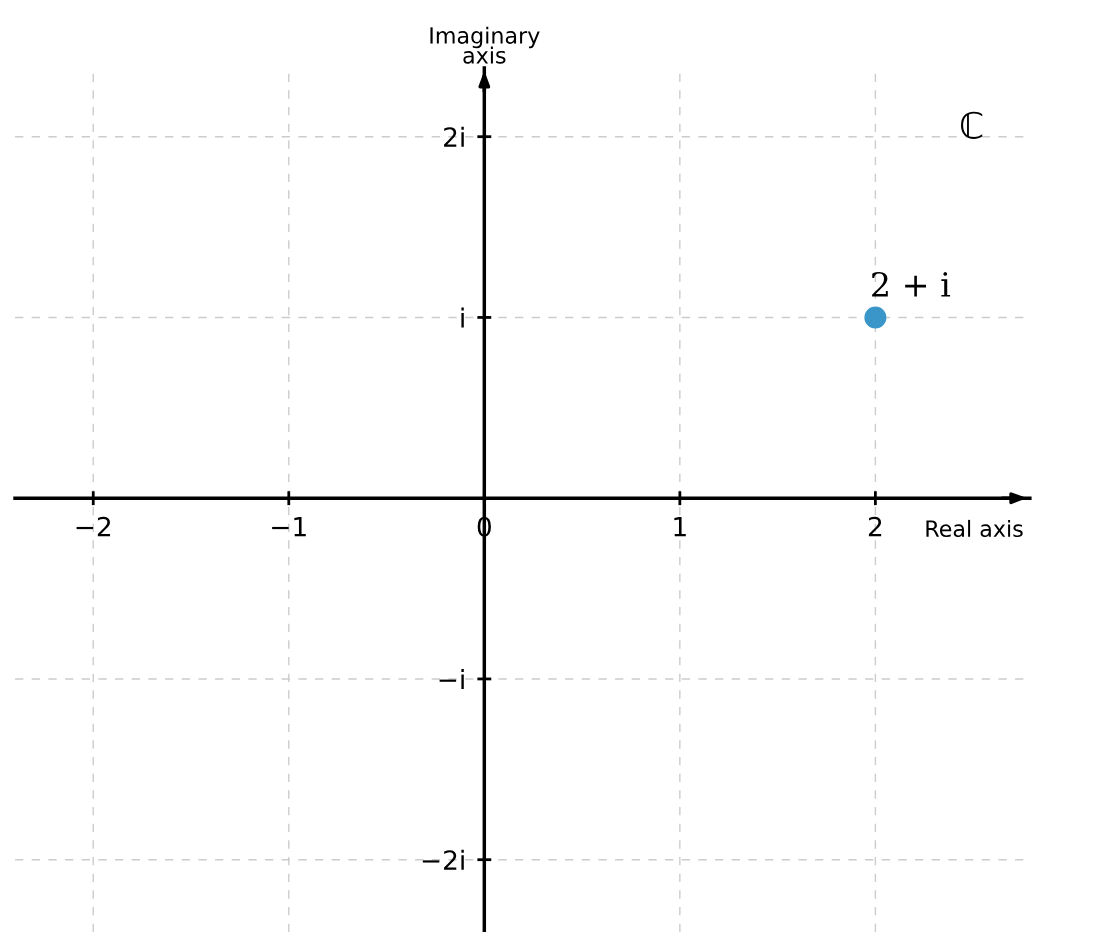 The image size is (1105, 932). Describe the element at coordinates (485, 45) in the screenshot. I see `y-axis-title: Imaginary axis` at that location.